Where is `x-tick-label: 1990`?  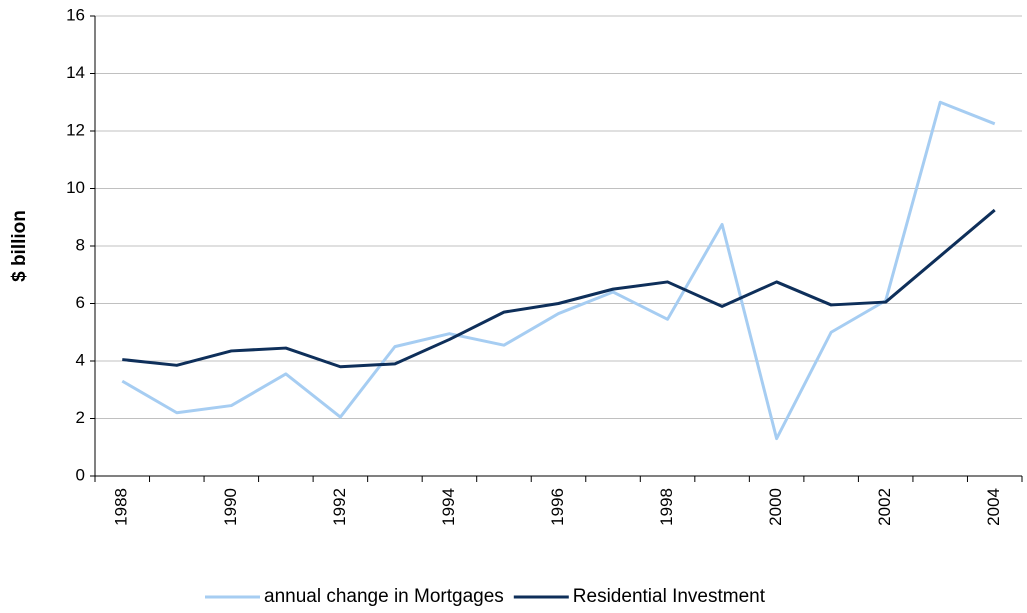
x-tick-label: 1990 is located at coordinates (230, 507).